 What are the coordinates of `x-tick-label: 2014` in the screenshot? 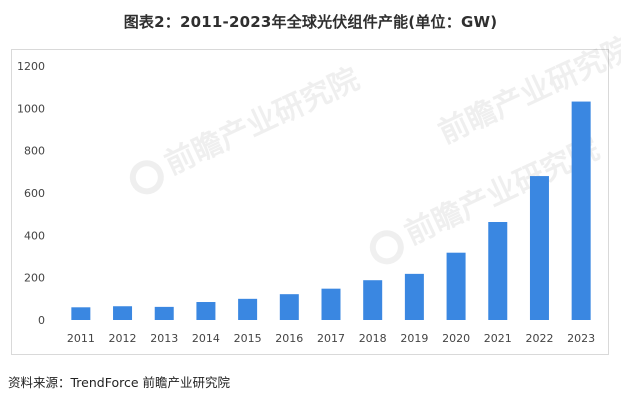 It's located at (206, 338).